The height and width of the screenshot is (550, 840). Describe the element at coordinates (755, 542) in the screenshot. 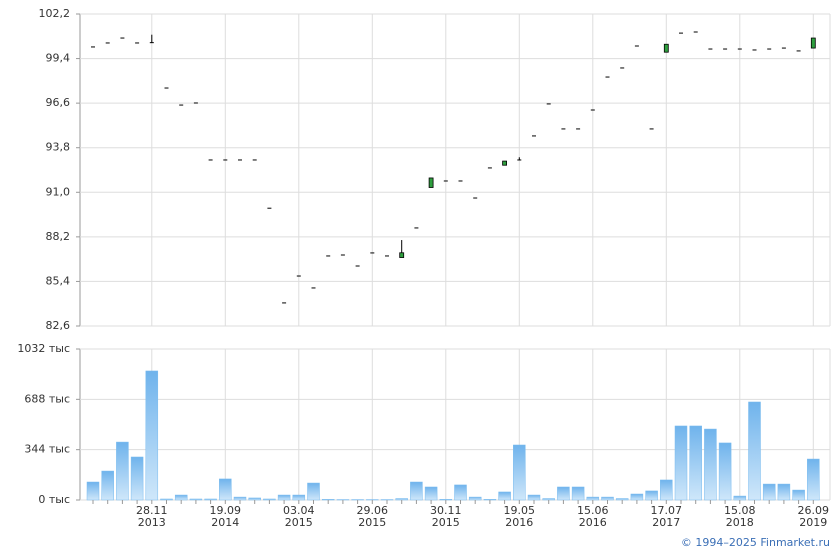

I see `footer: © 1994–2025 Finmarket.ru` at that location.